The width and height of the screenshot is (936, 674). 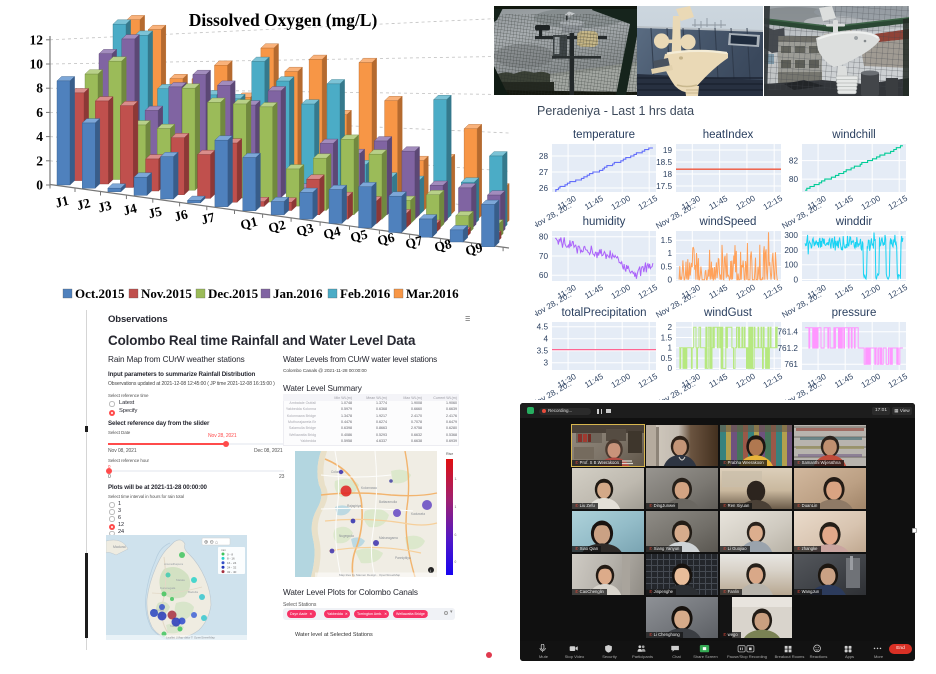 What do you see at coordinates (668, 174) in the screenshot?
I see `svg-text: 18` at bounding box center [668, 174].